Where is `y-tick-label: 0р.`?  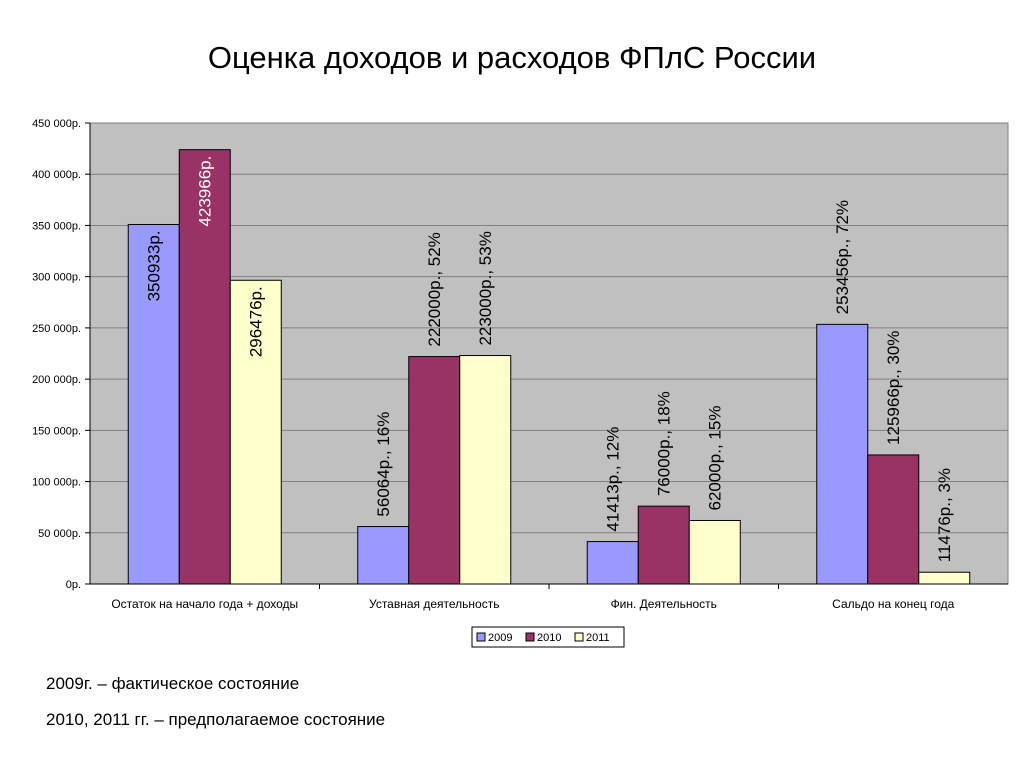 y-tick-label: 0р. is located at coordinates (73, 585).